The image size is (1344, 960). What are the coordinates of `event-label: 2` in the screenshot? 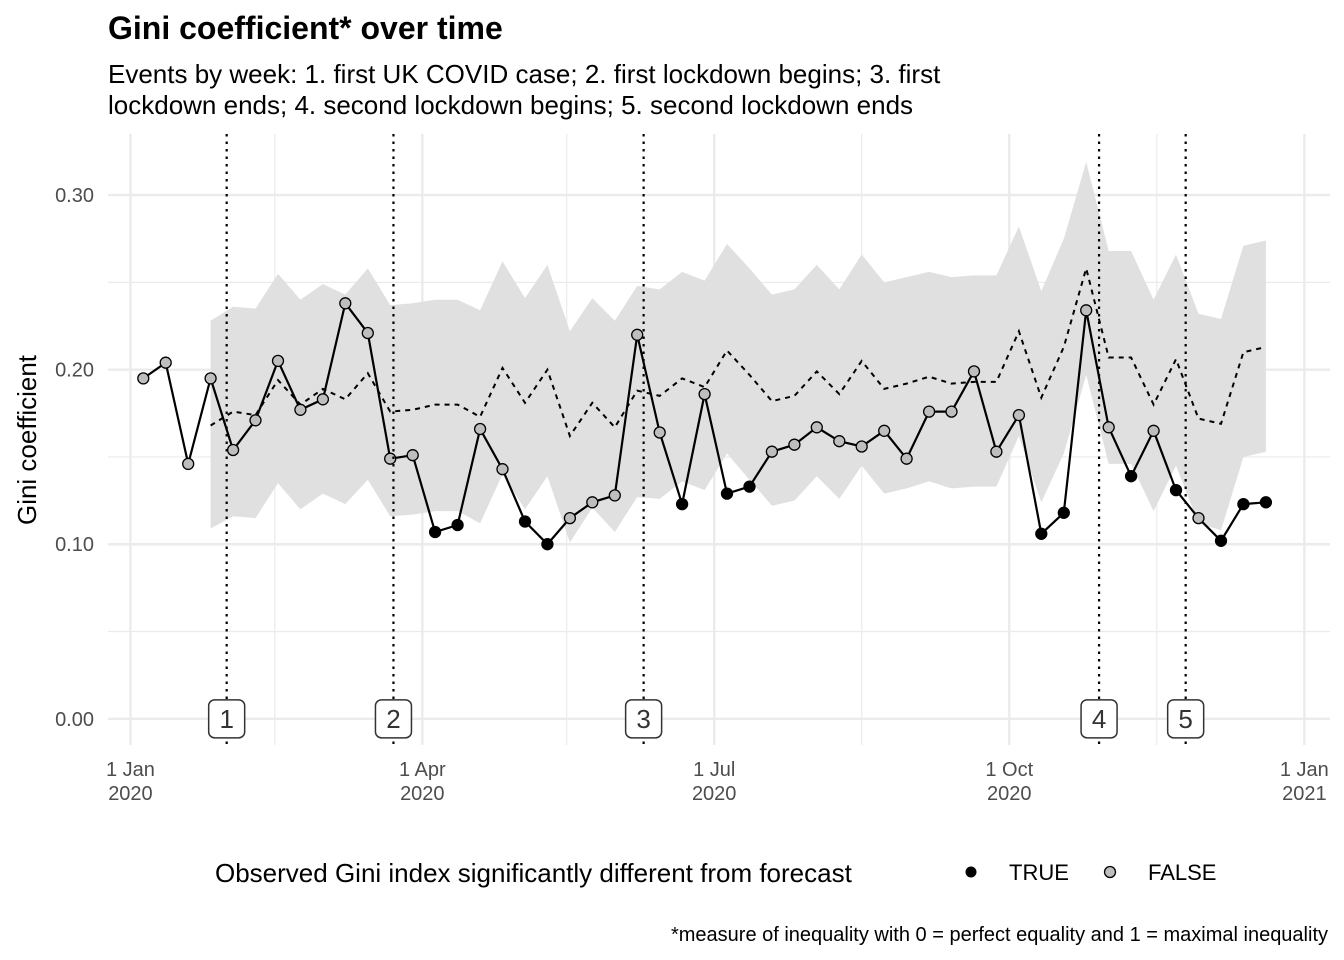 It's located at (393, 719).